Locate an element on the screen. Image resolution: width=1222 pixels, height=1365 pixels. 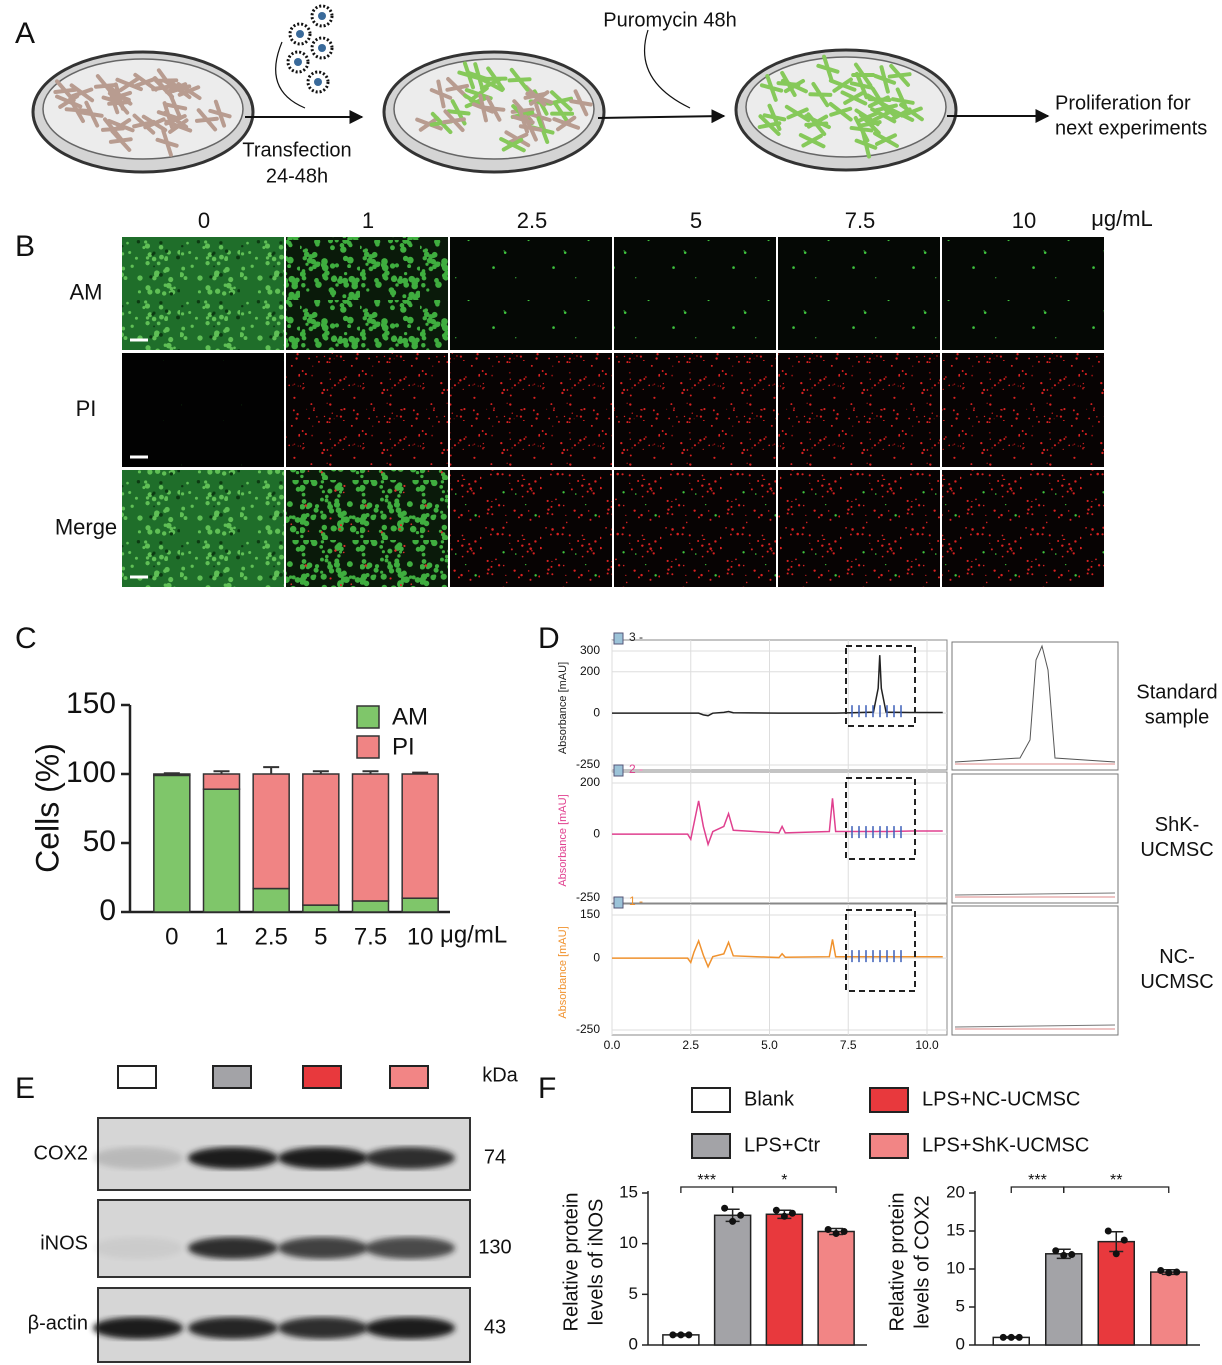
y-tick-label: 50 is located at coordinates (99, 841).